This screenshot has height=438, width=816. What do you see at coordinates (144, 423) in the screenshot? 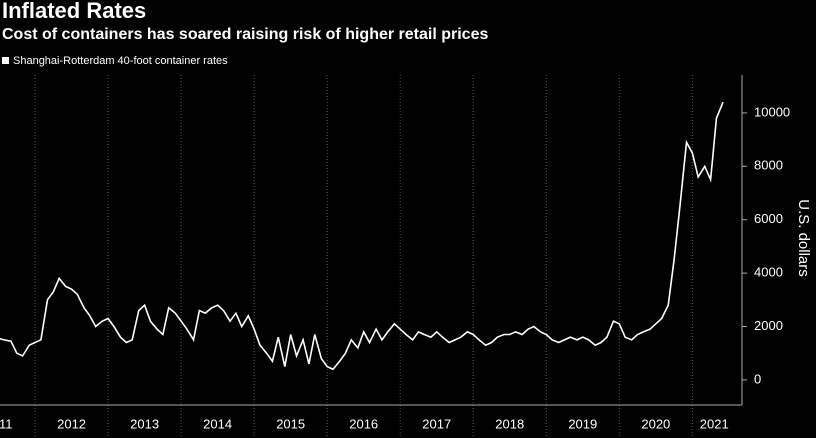
I see `x-tick-label: 2013` at bounding box center [144, 423].